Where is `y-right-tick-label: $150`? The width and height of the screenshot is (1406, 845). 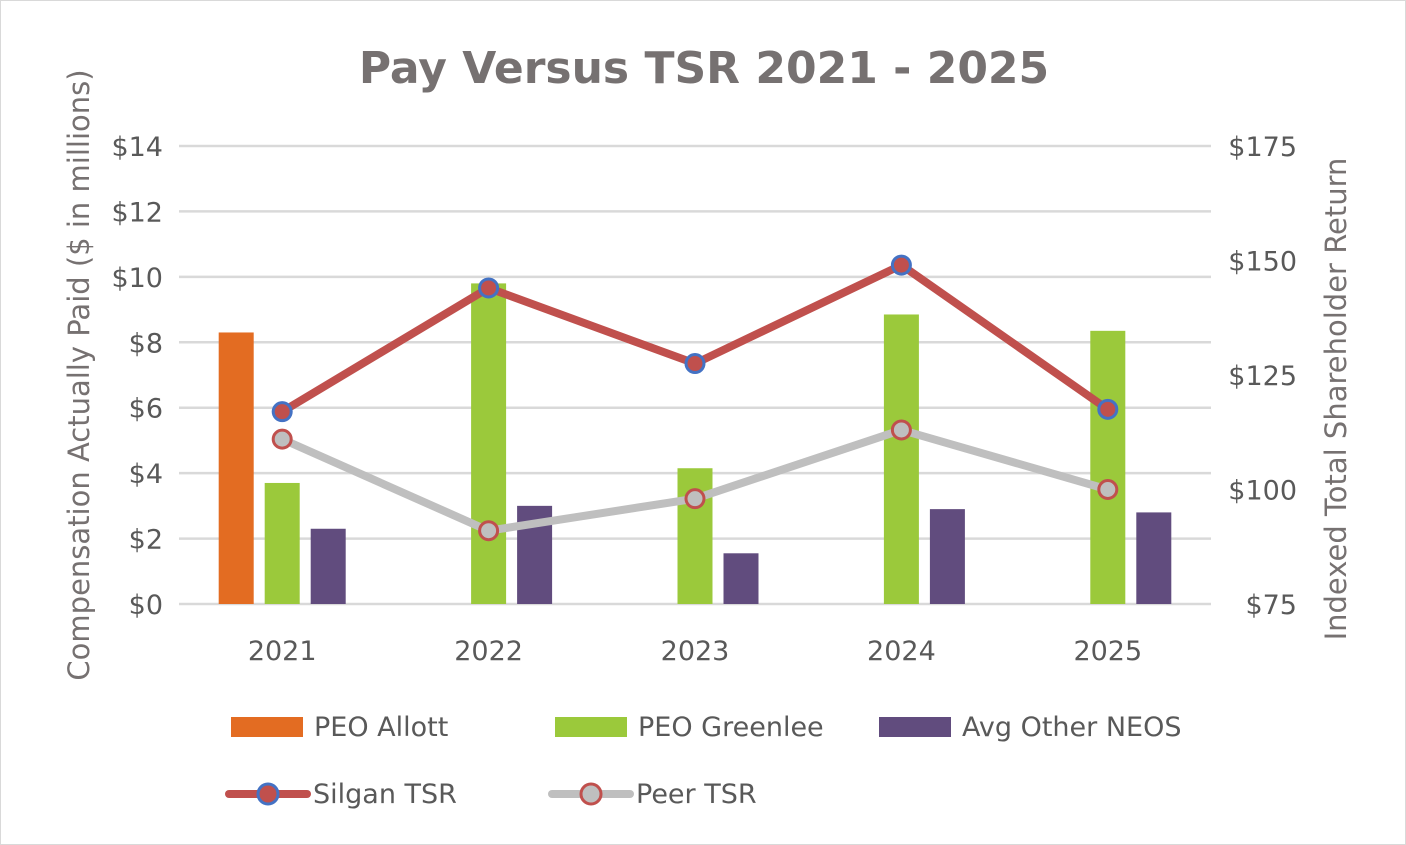 y-right-tick-label: $150 is located at coordinates (1262, 262).